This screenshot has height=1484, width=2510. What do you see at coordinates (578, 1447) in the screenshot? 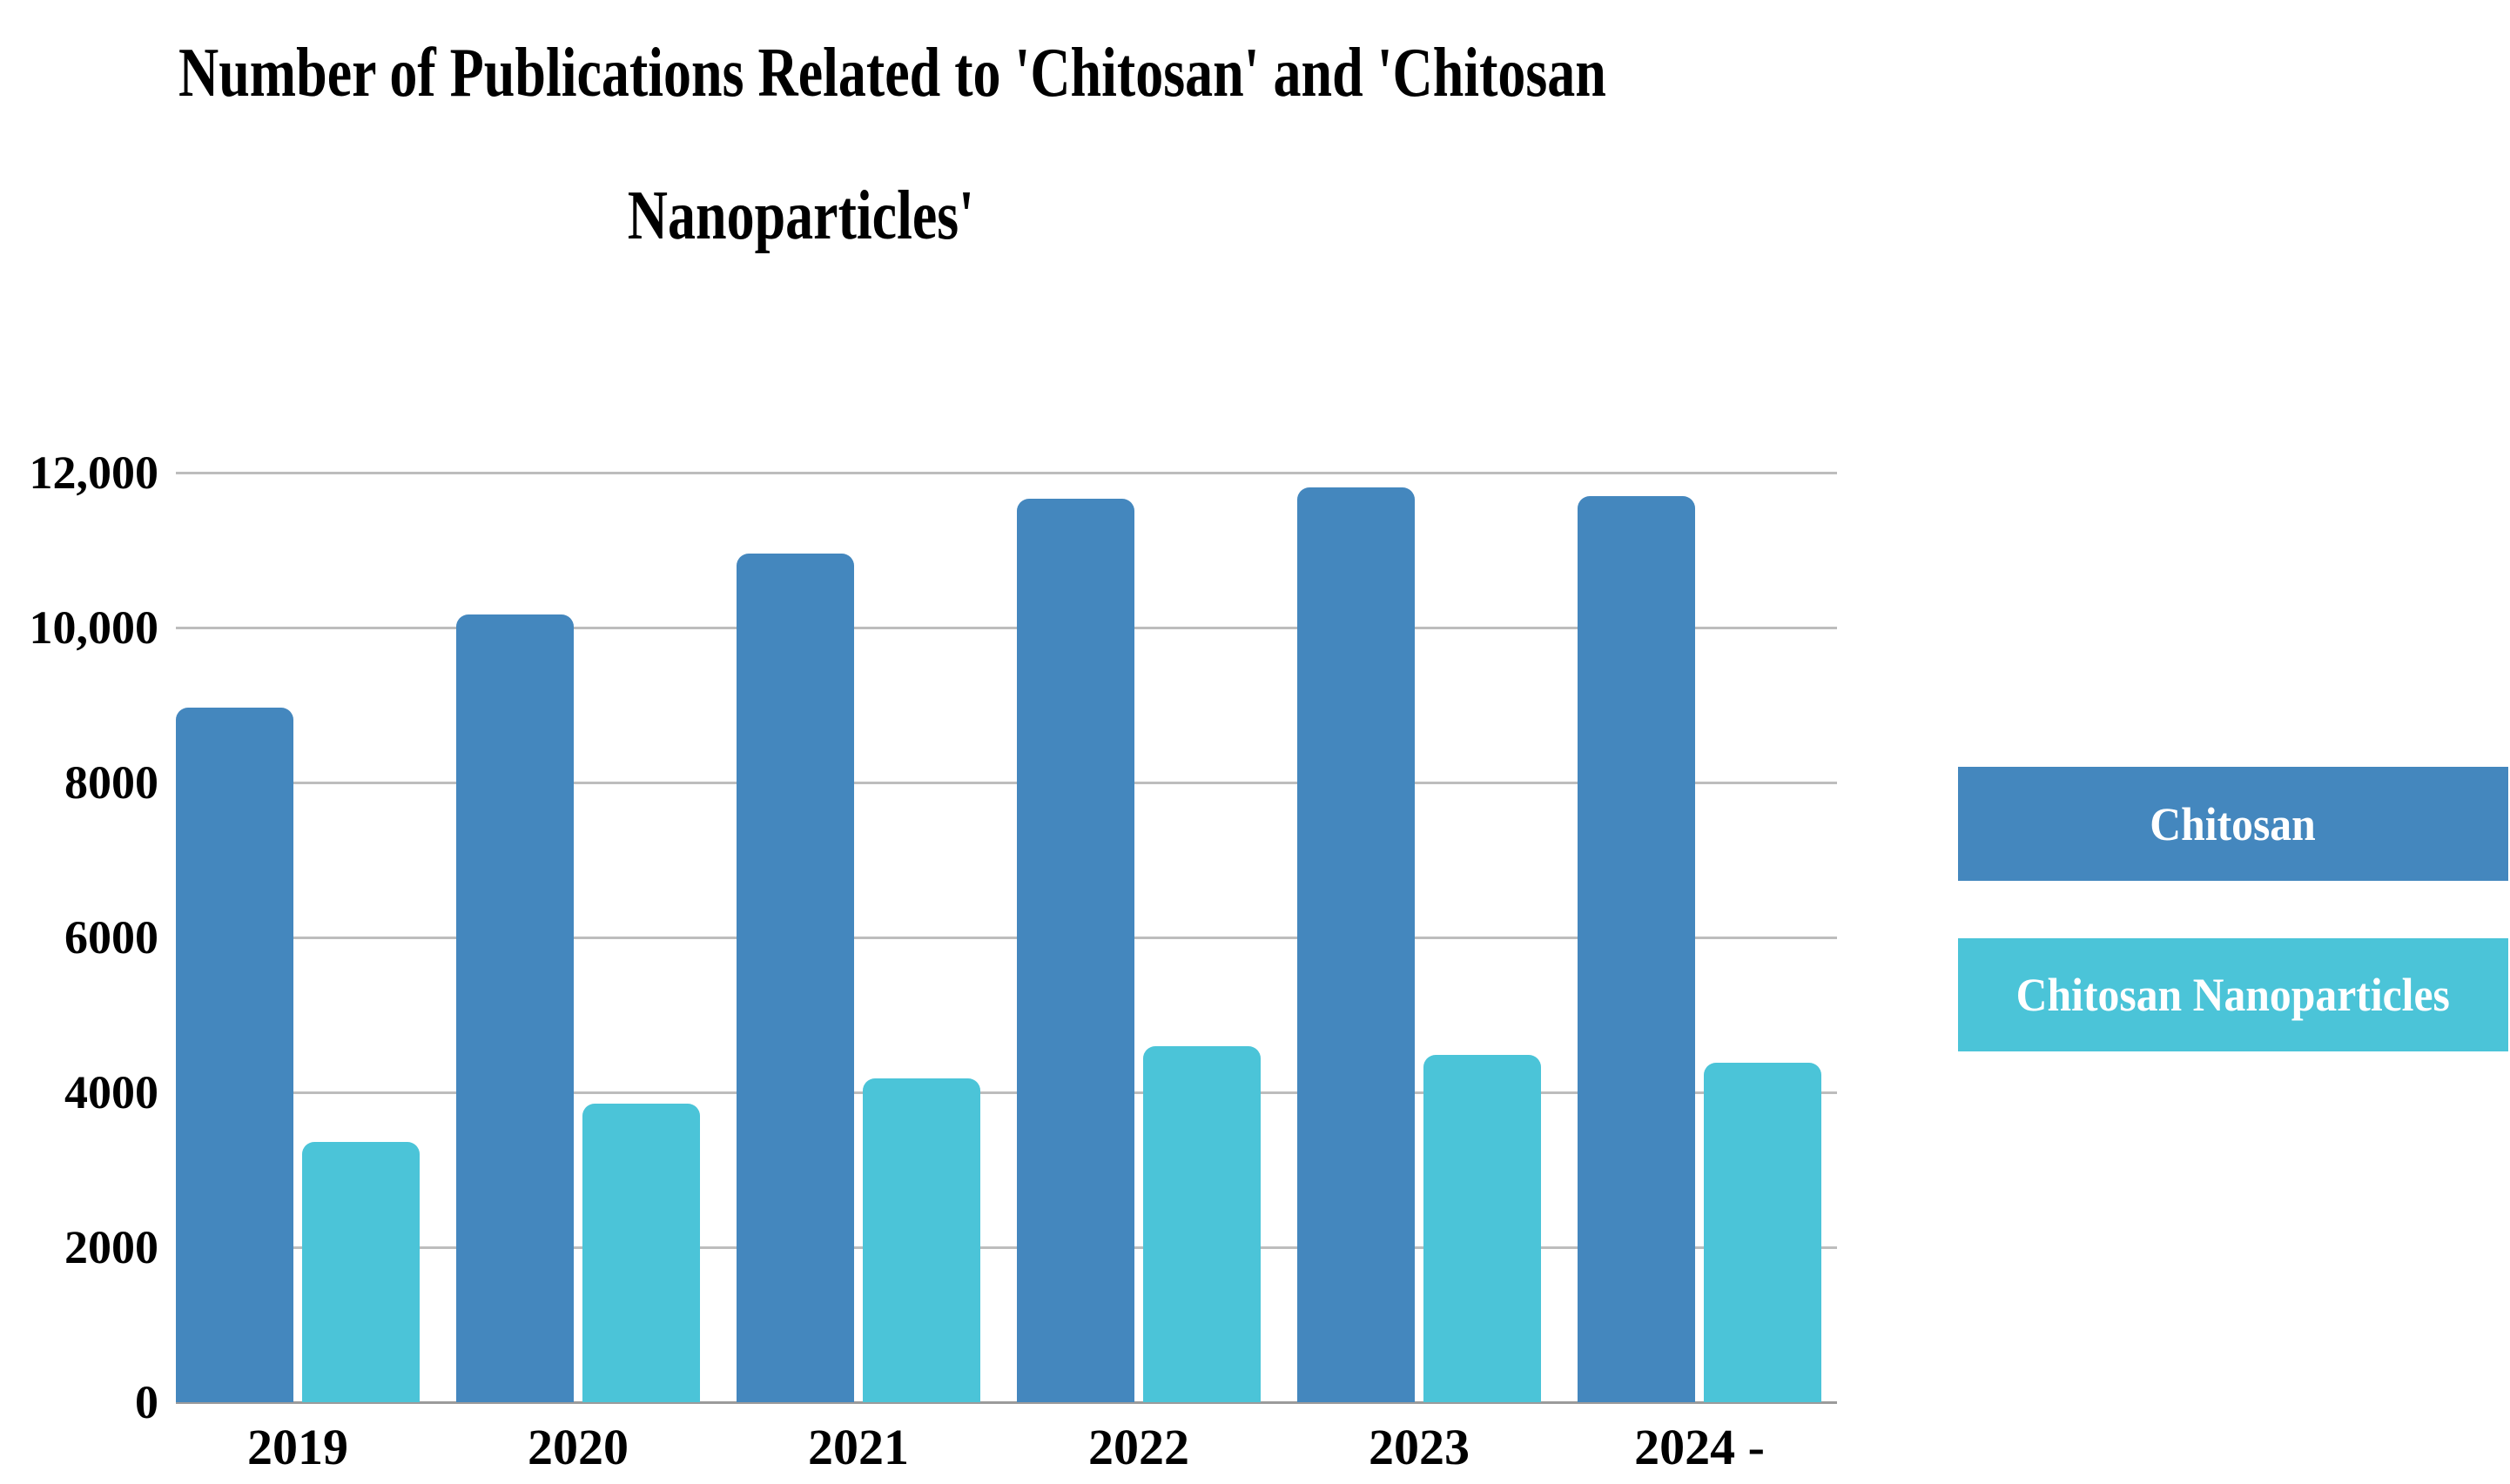
I see `x-axis-label-2020: 2020` at bounding box center [578, 1447].